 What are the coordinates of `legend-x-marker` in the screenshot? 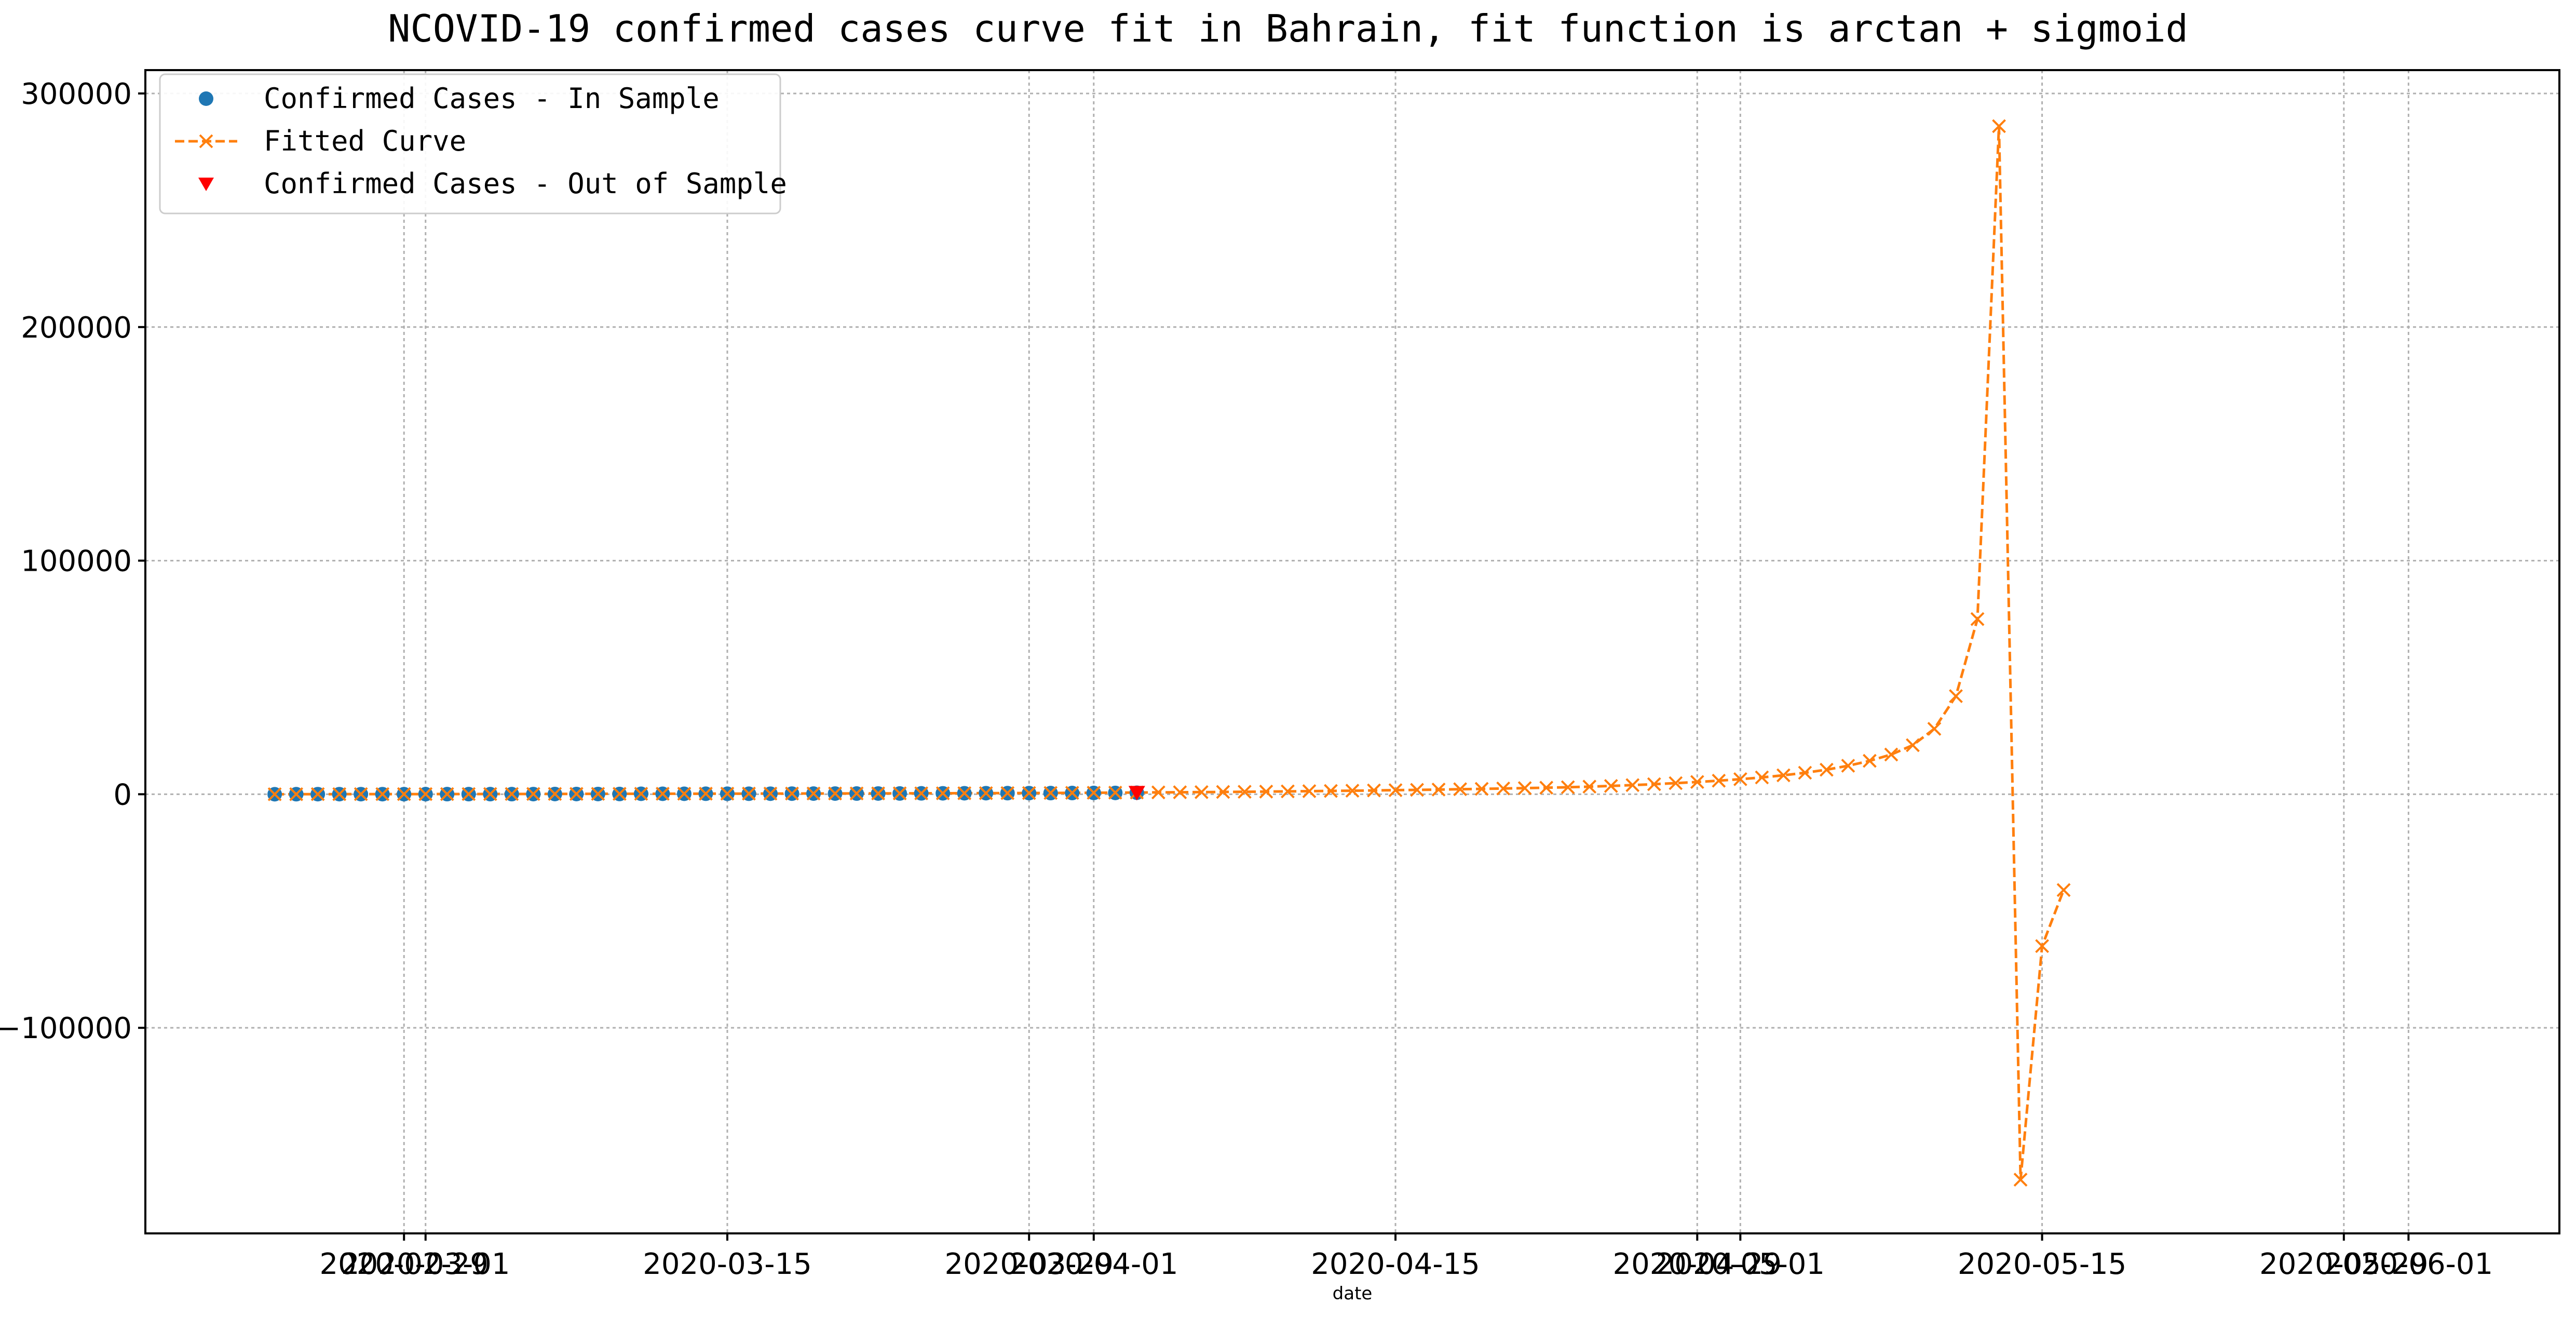 It's located at (206, 141).